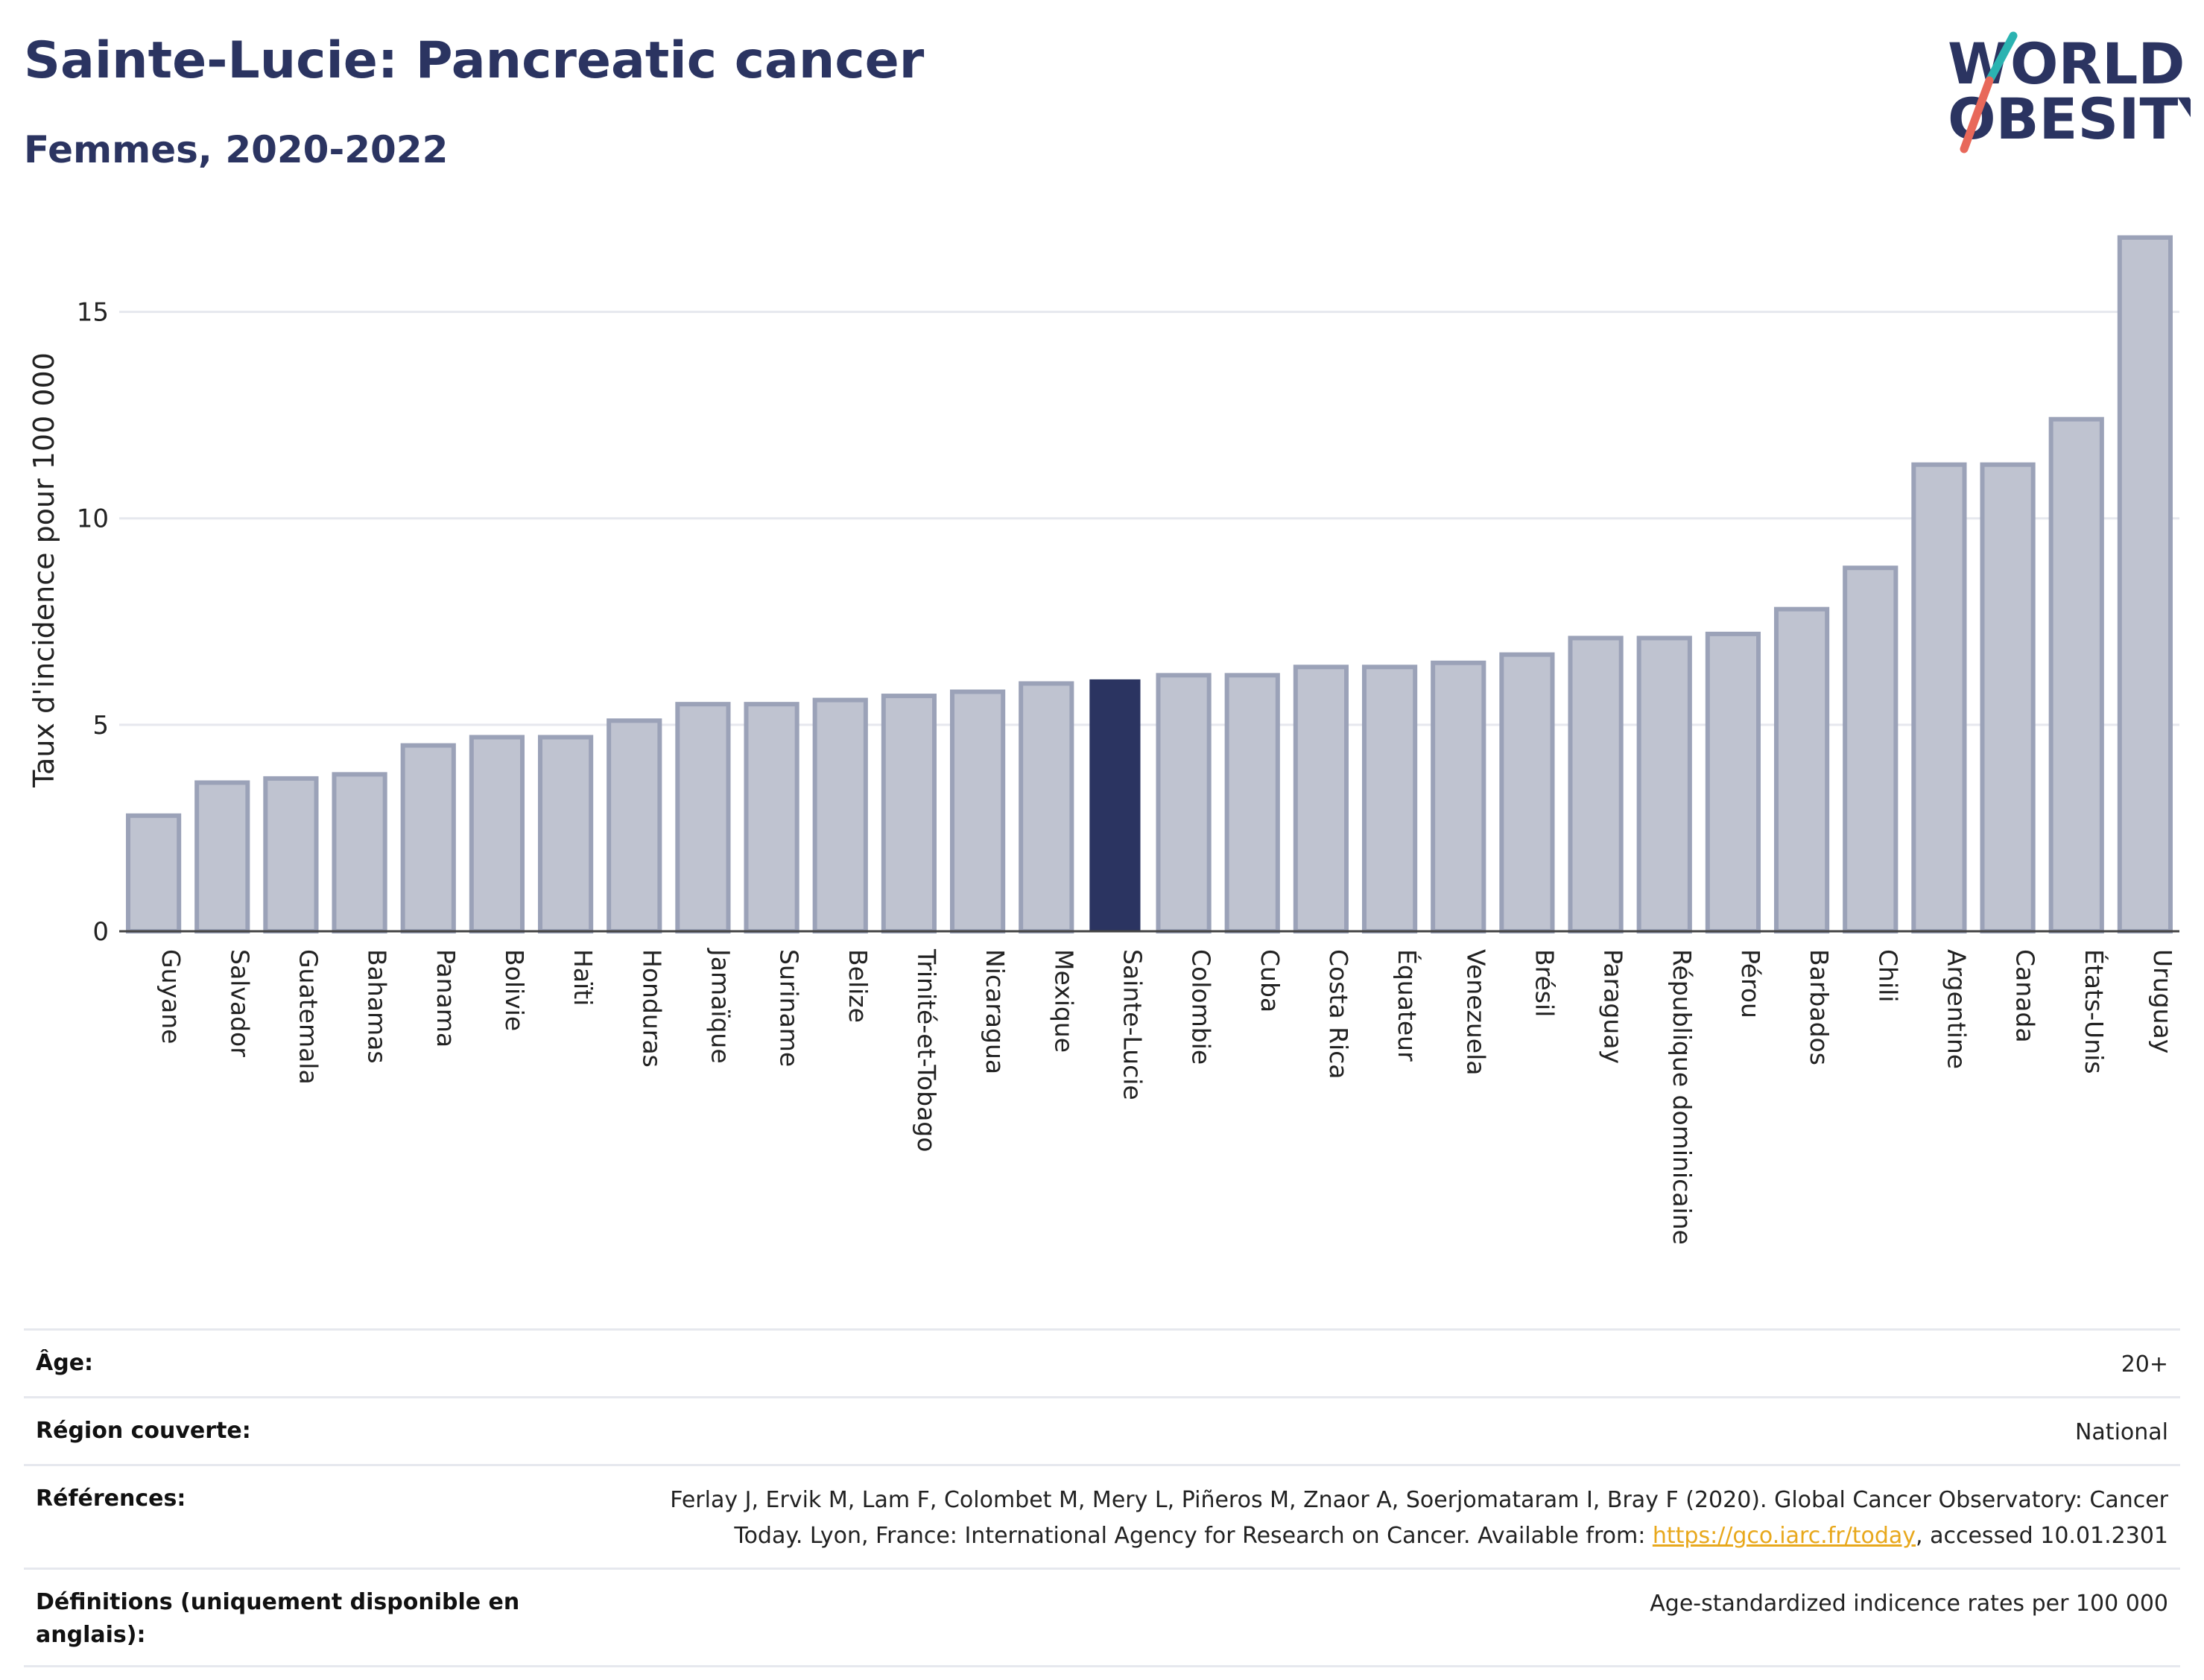  Describe the element at coordinates (236, 149) in the screenshot. I see `chart-subtitle: Femmes, 2020-2022` at that location.